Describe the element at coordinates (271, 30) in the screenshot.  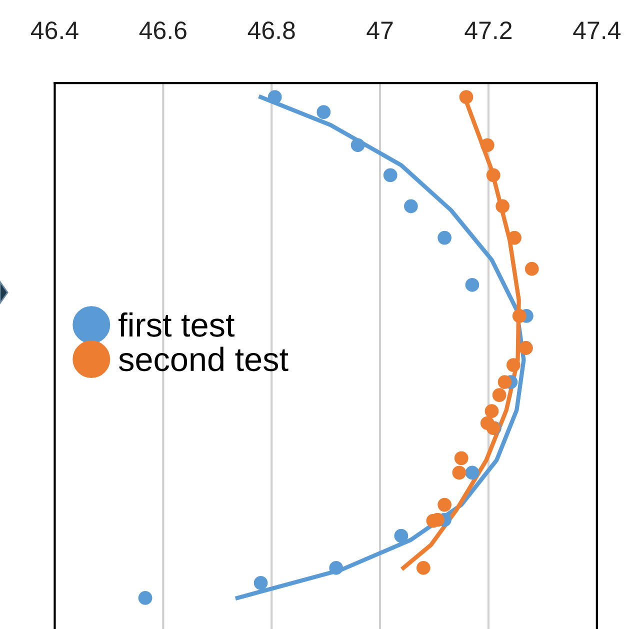
I see `x-tick-label: 46.8` at that location.